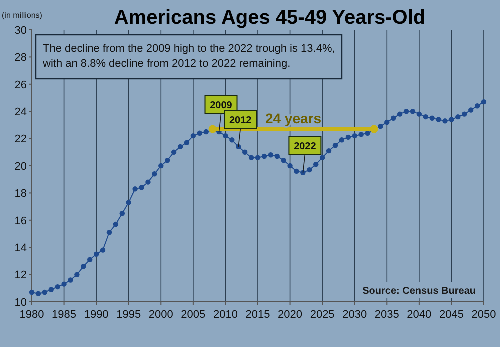 The height and width of the screenshot is (347, 500). I want to click on annotation: 2022, so click(305, 146).